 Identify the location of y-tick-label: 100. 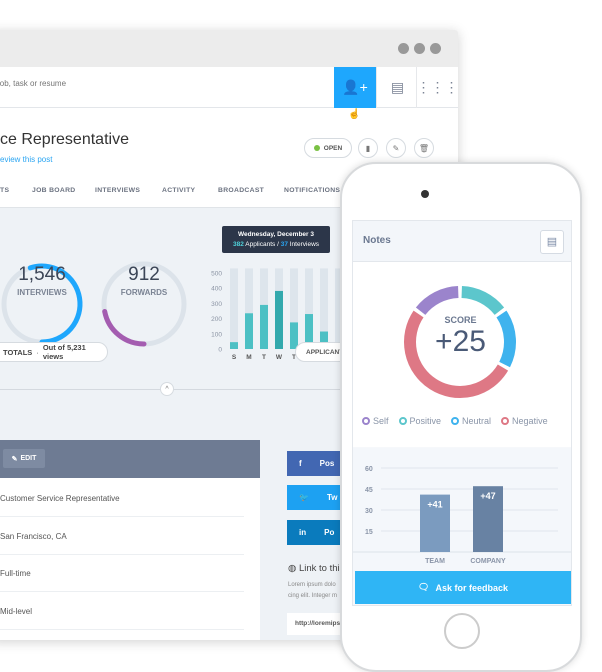
(216, 334).